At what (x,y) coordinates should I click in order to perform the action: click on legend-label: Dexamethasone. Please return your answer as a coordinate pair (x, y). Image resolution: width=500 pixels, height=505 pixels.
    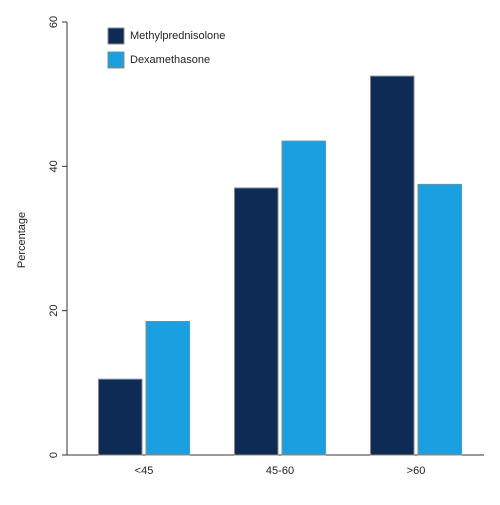
    Looking at the image, I should click on (170, 60).